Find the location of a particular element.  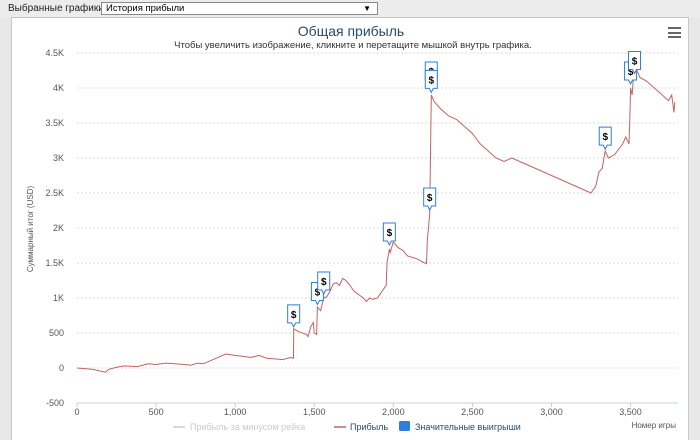

x-tick-label: 3,500 is located at coordinates (630, 412).